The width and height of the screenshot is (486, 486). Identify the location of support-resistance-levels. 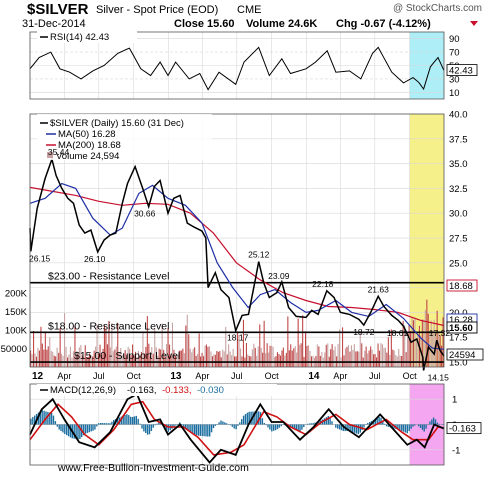
(237, 322).